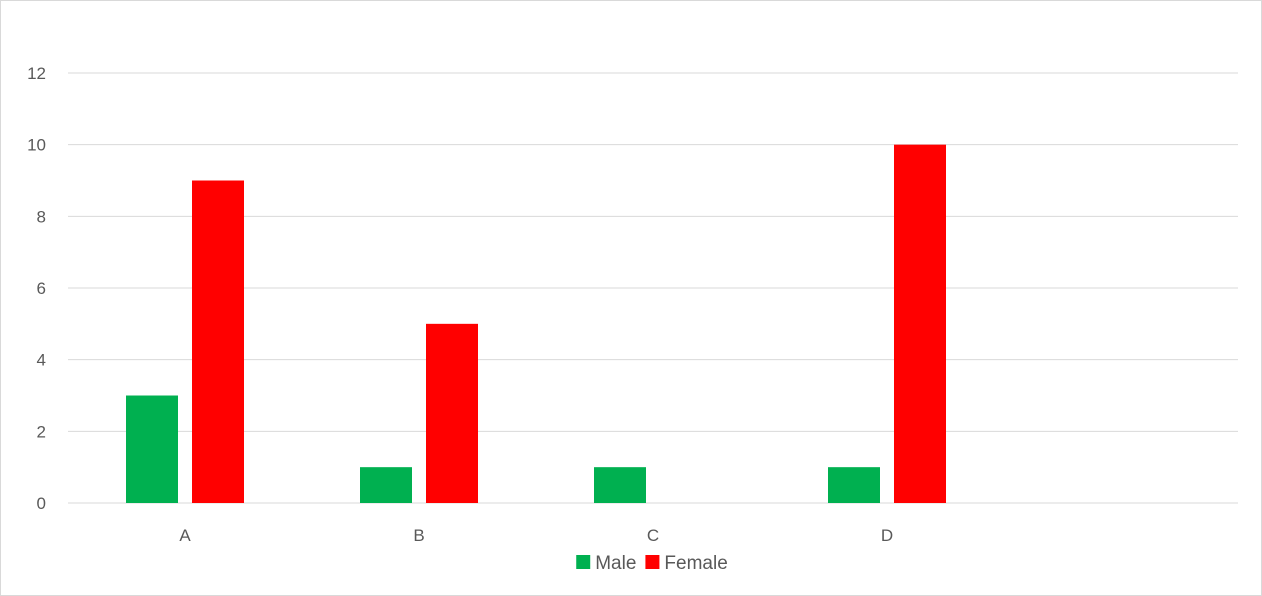 The width and height of the screenshot is (1262, 596). What do you see at coordinates (418, 535) in the screenshot?
I see `x-tick-label: B` at bounding box center [418, 535].